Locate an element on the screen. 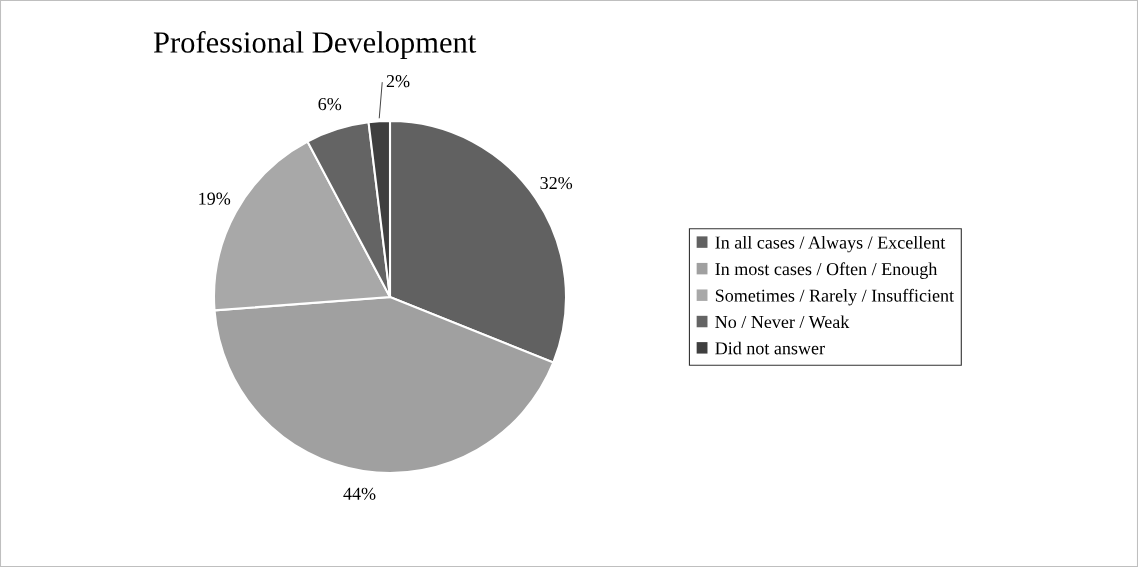 The image size is (1138, 567). legend-label: In most cases / Often / Enough is located at coordinates (826, 270).